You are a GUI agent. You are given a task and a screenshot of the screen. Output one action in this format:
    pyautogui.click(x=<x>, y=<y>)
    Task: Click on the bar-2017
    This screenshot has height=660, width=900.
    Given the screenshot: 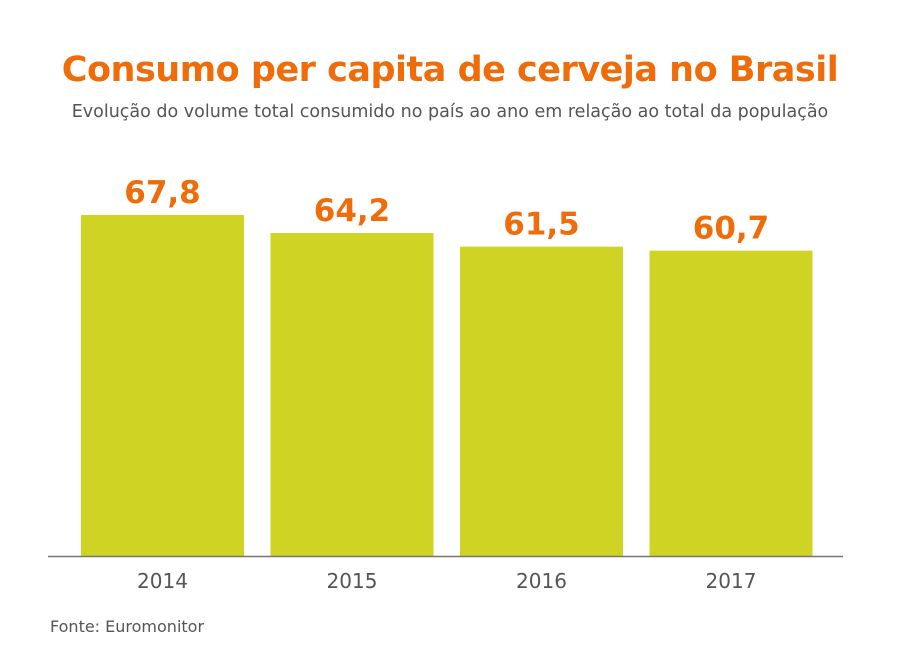 What is the action you would take?
    pyautogui.click(x=731, y=403)
    